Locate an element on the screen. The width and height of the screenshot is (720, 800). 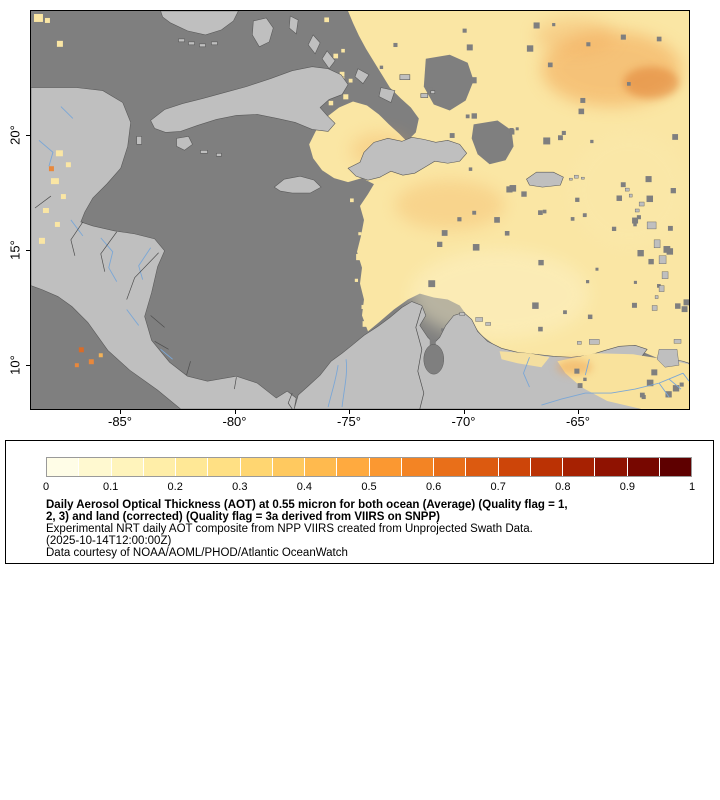
colorbar-tick-label: 1 is located at coordinates (692, 487).